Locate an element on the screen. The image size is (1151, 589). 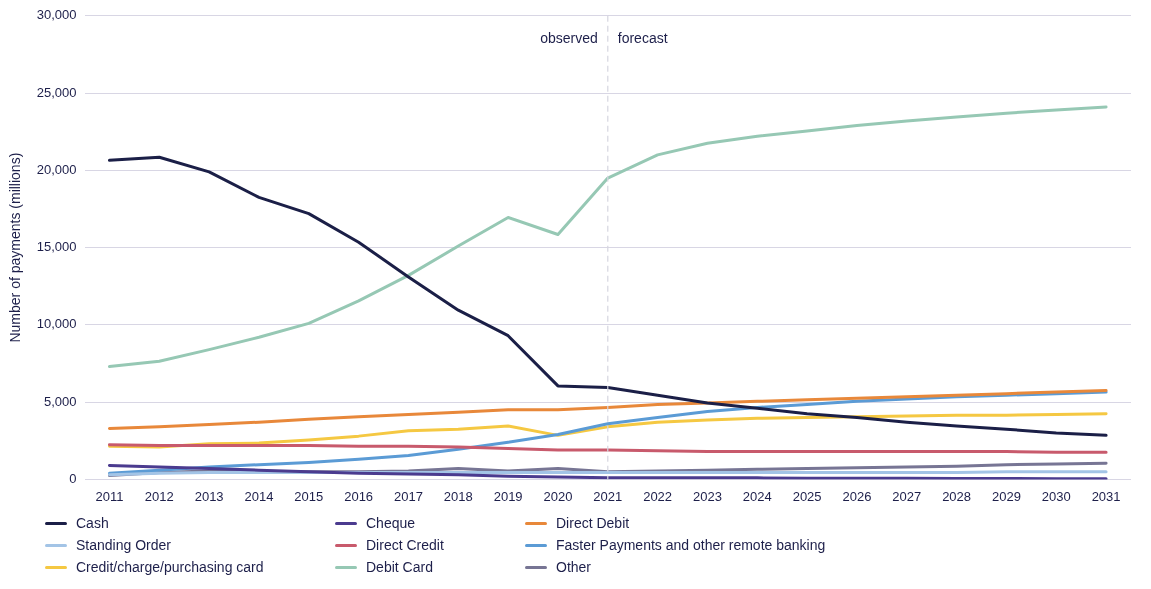
x-tick-label: 2027 is located at coordinates (907, 496).